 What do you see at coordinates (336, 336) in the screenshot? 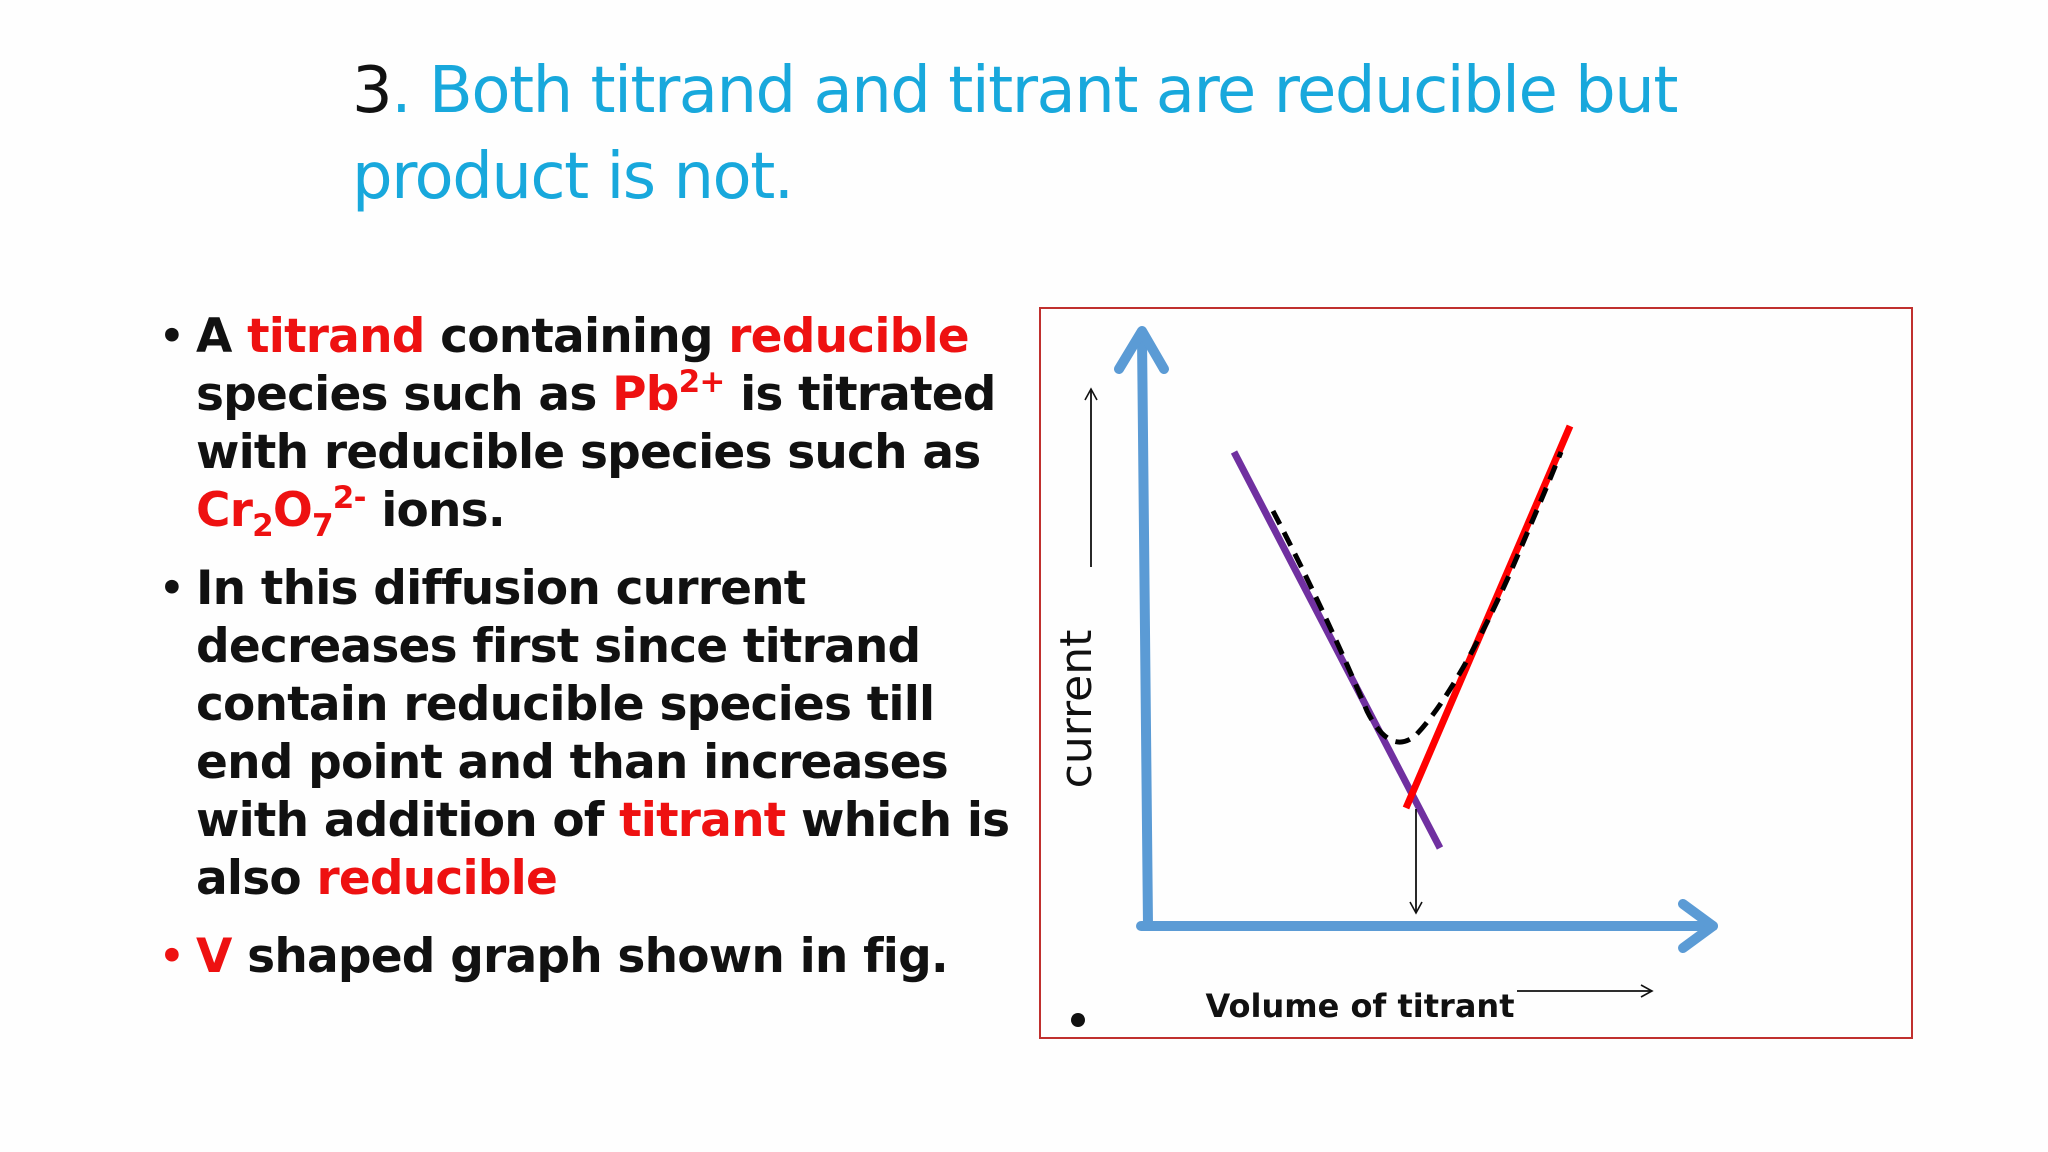
I see `highlighted-term: titrand` at bounding box center [336, 336].